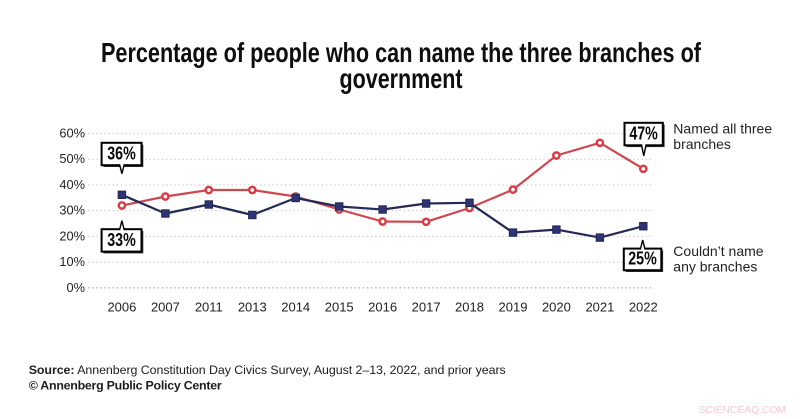  I want to click on svg-text: branches, so click(702, 144).